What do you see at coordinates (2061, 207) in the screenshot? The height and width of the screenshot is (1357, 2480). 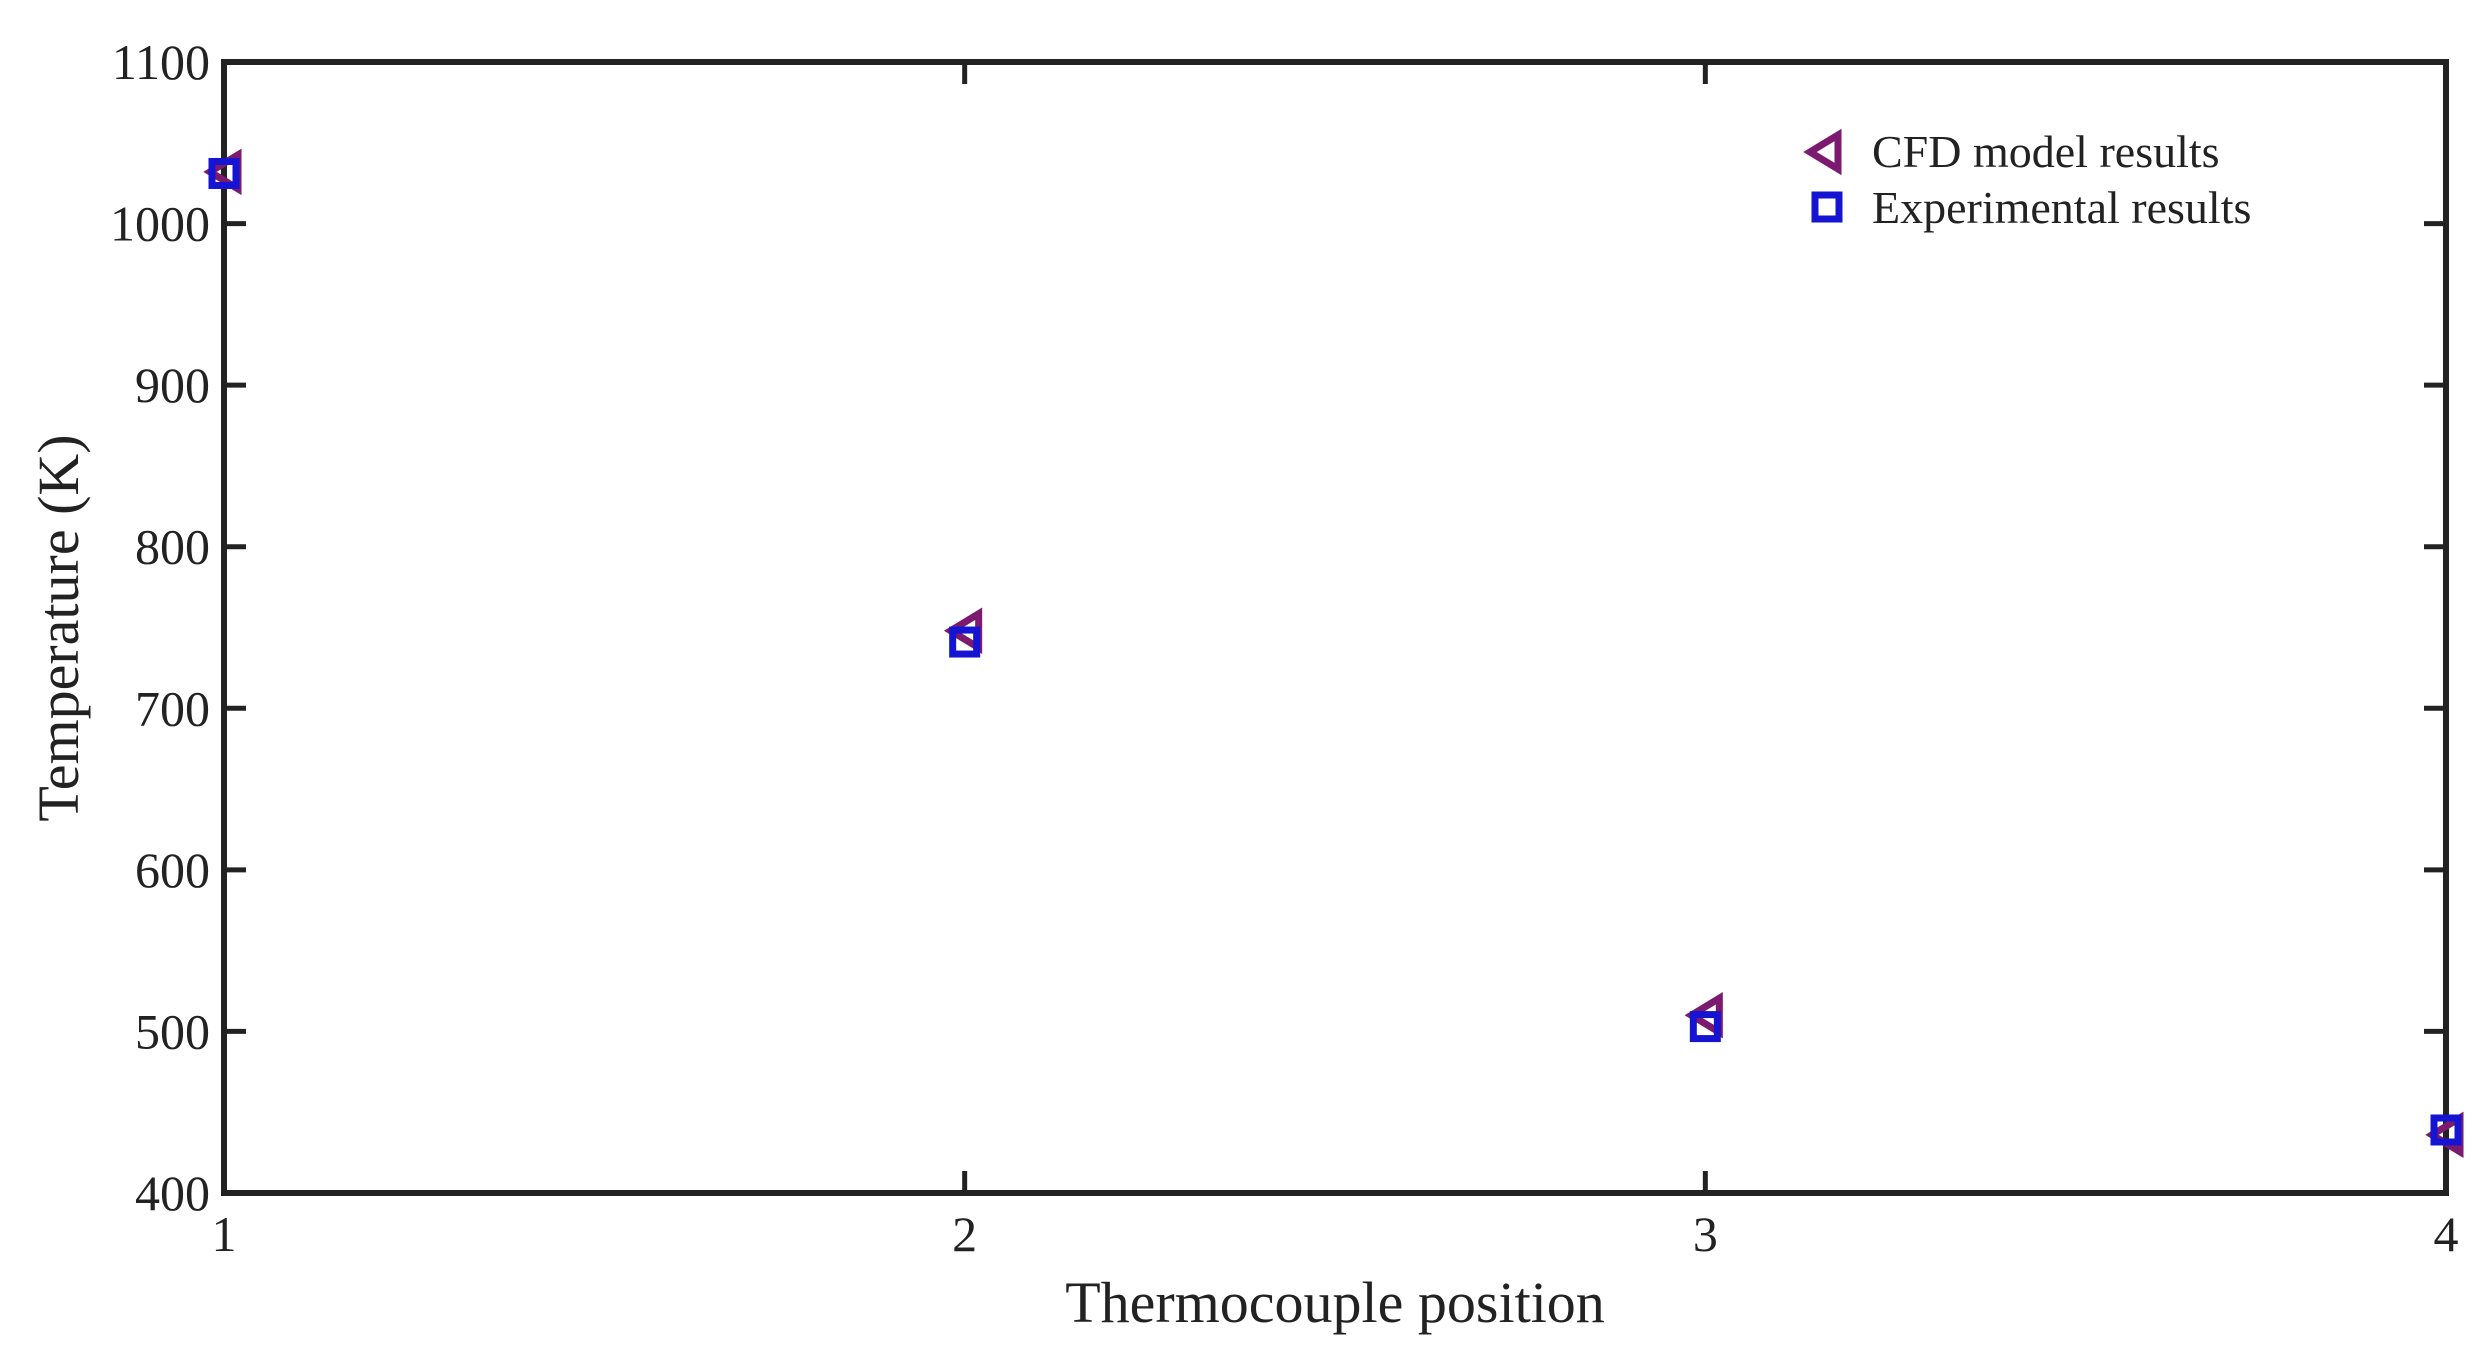 I see `legend-label-experimental: Experimental results` at bounding box center [2061, 207].